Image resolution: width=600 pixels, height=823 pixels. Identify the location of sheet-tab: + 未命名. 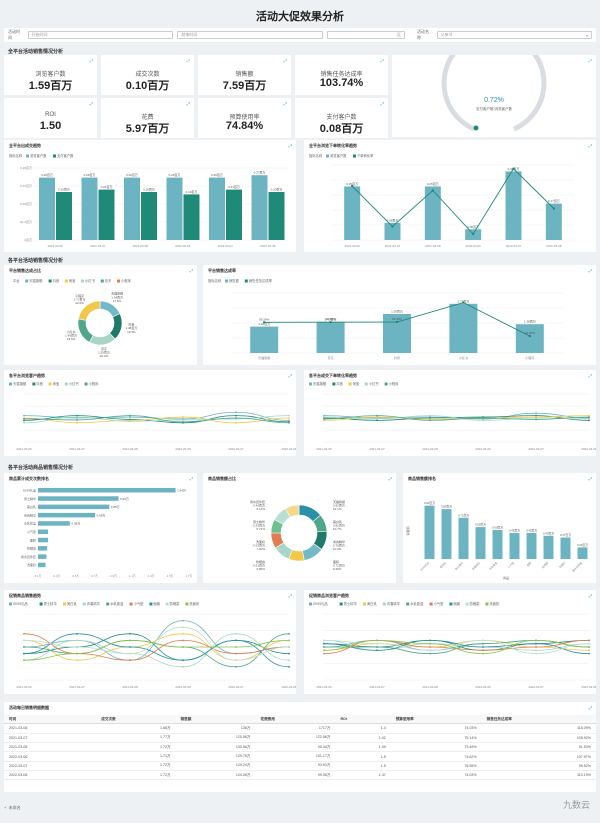
(12, 808).